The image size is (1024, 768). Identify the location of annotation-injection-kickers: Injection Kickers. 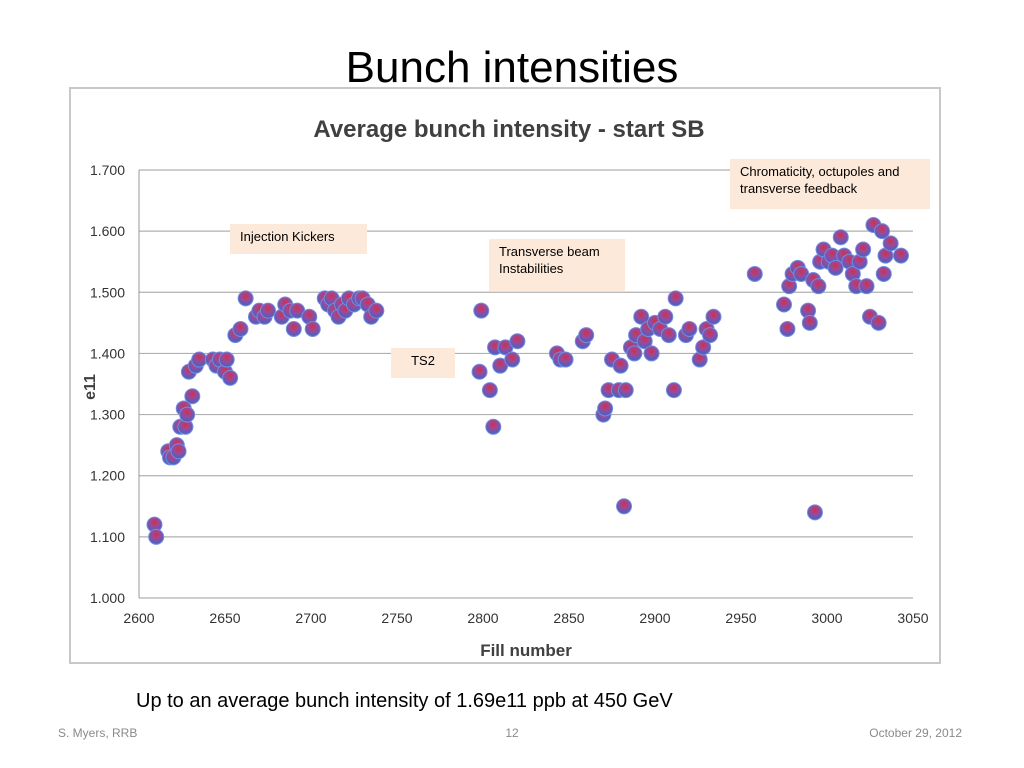
(298, 239).